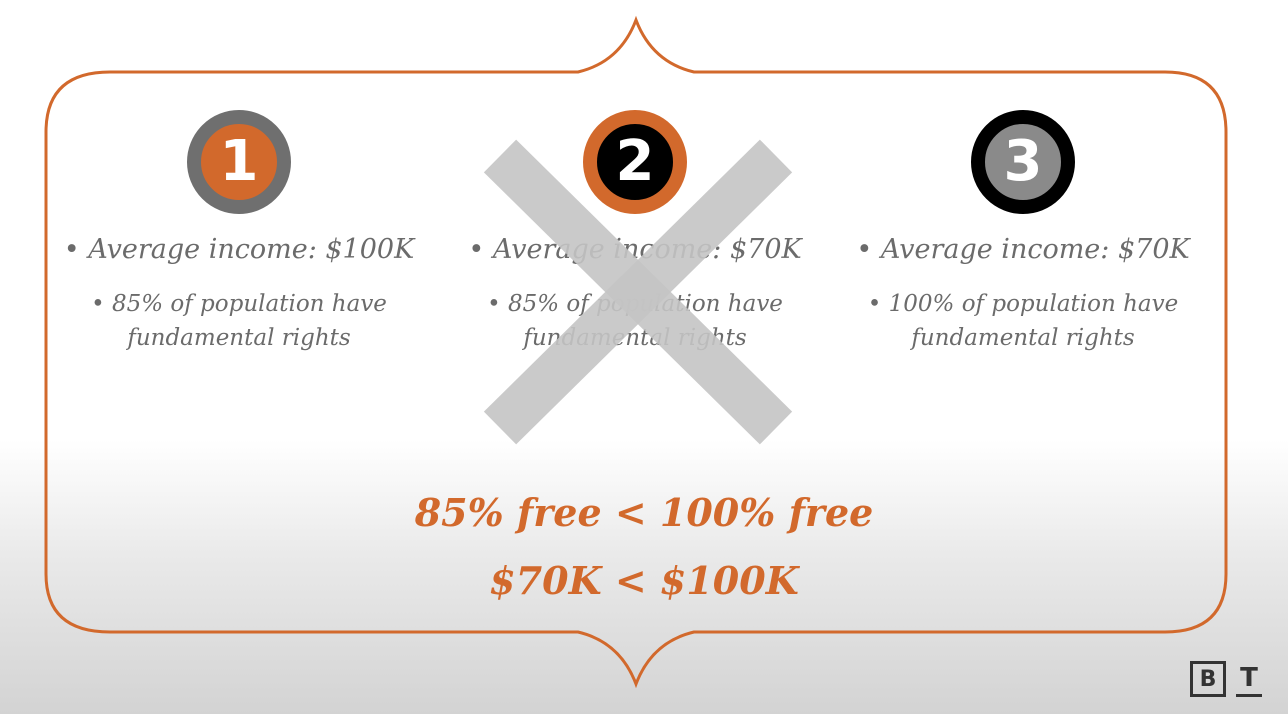 The height and width of the screenshot is (714, 1288). I want to click on bigthink-logo: B T, so click(1226, 679).